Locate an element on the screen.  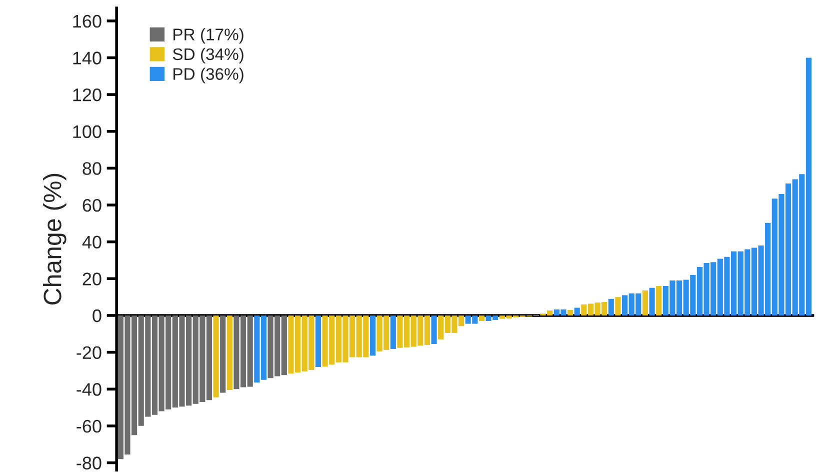
legend-label: SD (34%) is located at coordinates (208, 56).